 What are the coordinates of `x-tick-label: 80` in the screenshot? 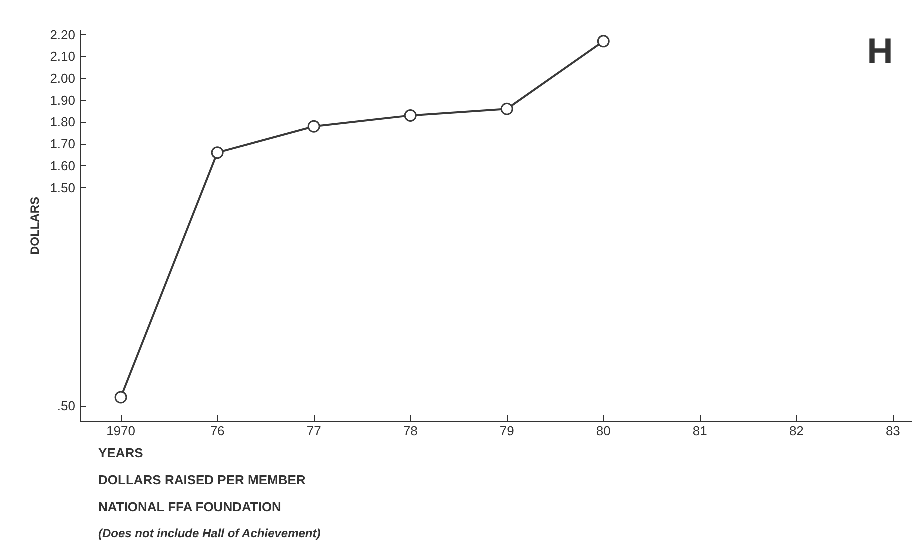 It's located at (603, 431).